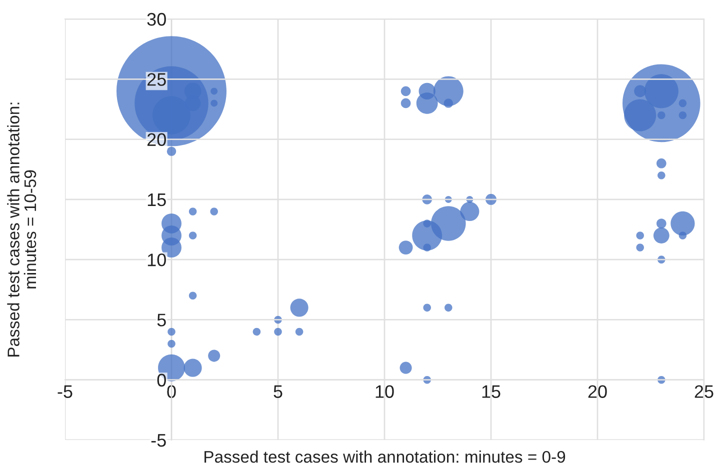 Image resolution: width=717 pixels, height=467 pixels. I want to click on y-tick-label: 25, so click(156, 79).